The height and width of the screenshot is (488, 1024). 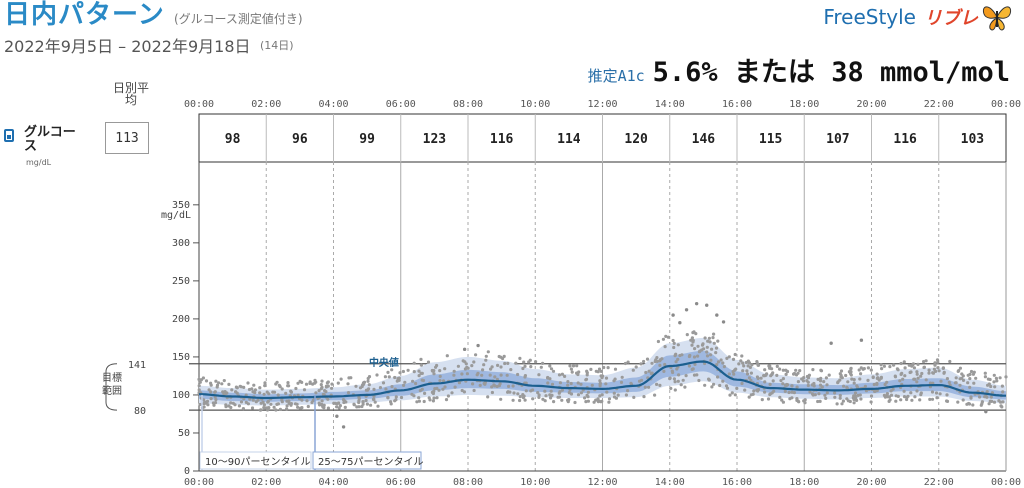 I want to click on title-note: (グルコース測定値付き), so click(x=238, y=19).